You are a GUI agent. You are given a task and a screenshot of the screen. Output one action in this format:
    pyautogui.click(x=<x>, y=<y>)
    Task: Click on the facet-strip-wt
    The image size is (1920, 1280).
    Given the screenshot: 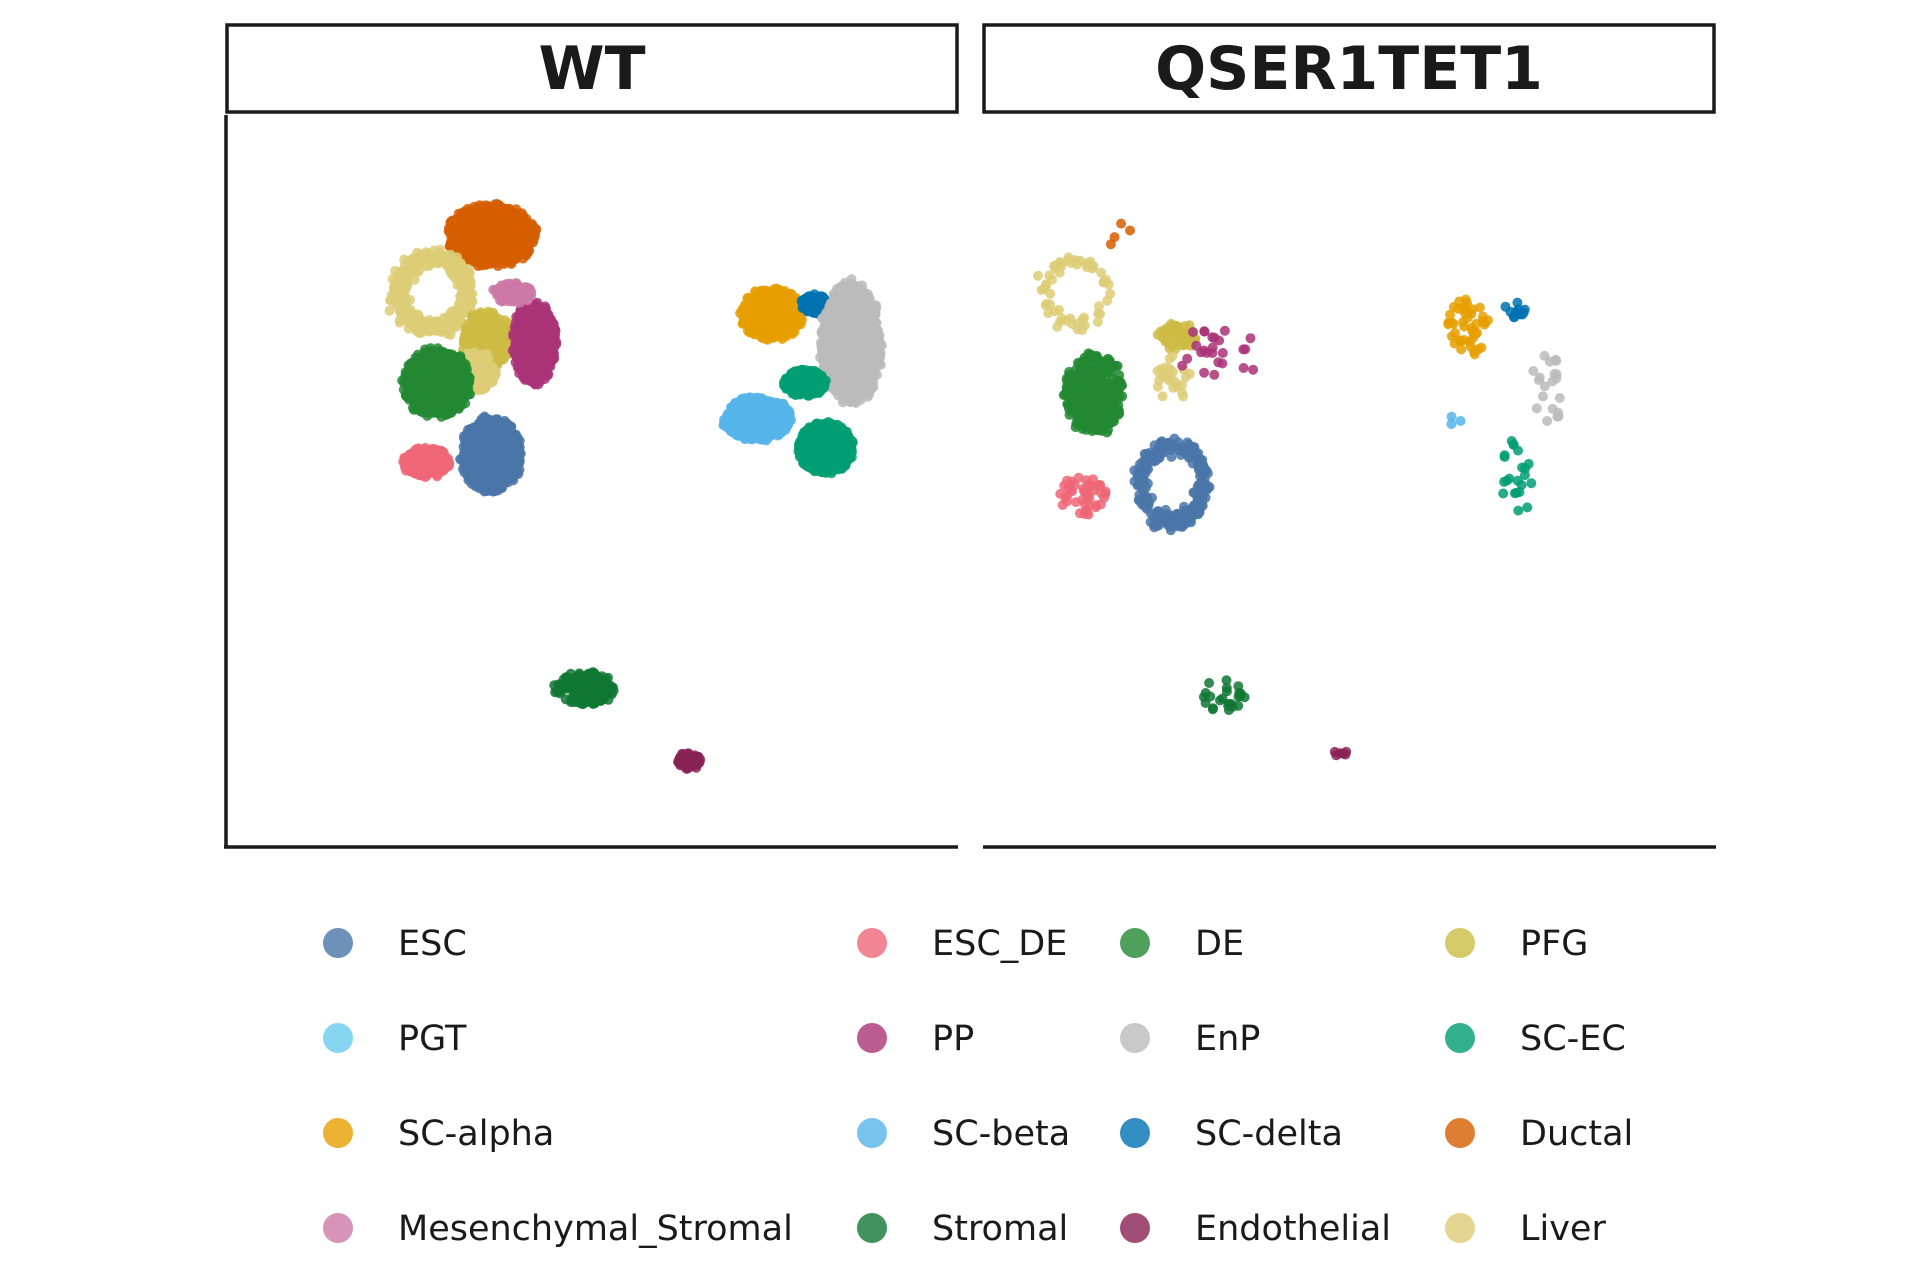 What is the action you would take?
    pyautogui.click(x=592, y=68)
    